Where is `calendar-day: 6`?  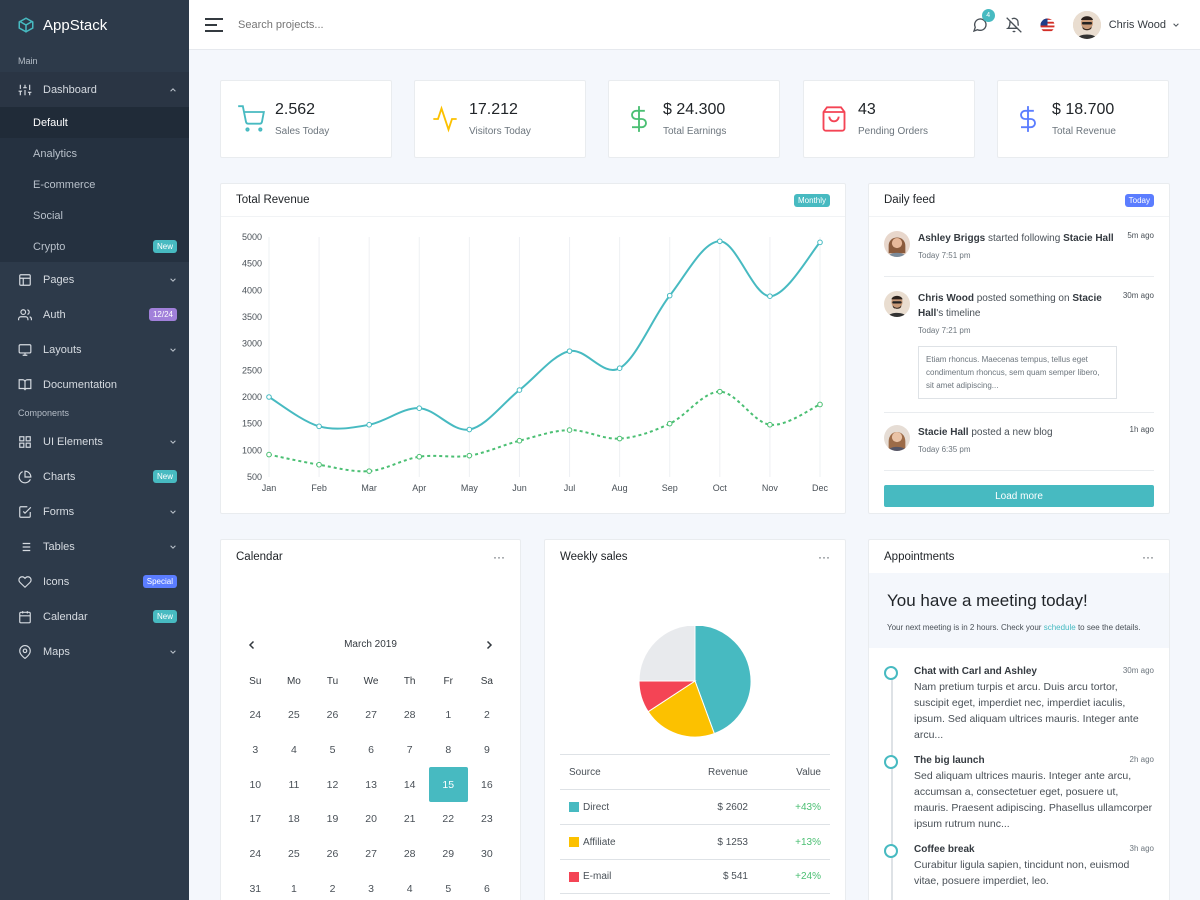 calendar-day: 6 is located at coordinates (486, 888).